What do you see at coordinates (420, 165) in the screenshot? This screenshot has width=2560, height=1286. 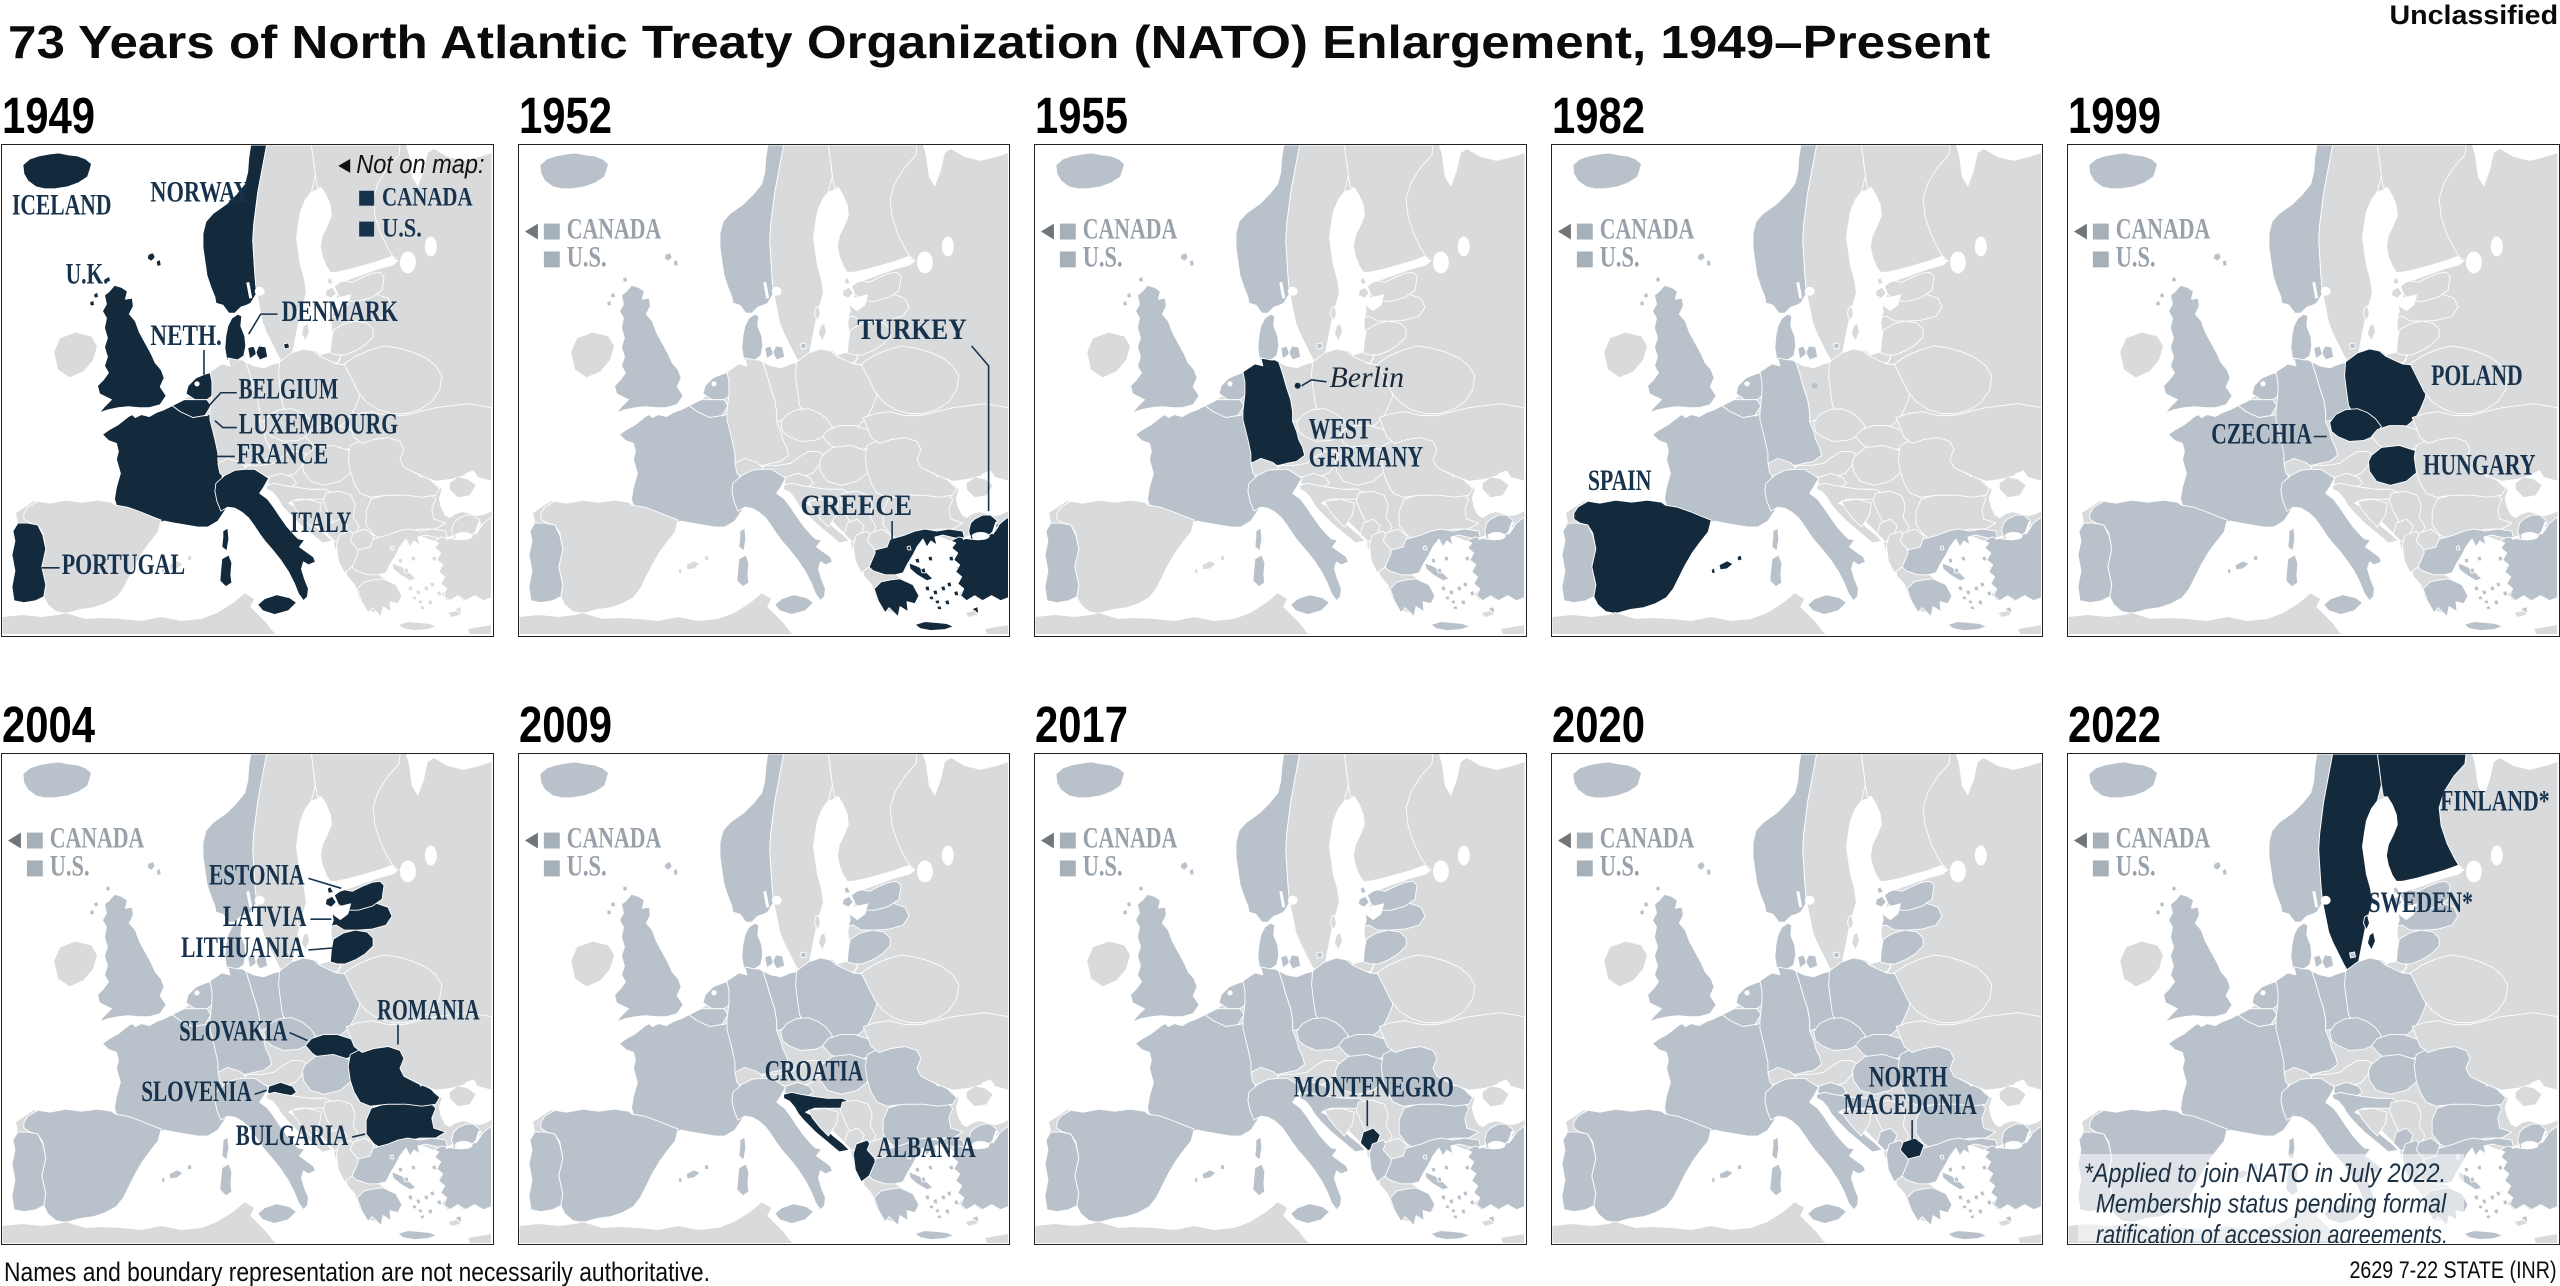 I see `svg-text: Not on map:` at bounding box center [420, 165].